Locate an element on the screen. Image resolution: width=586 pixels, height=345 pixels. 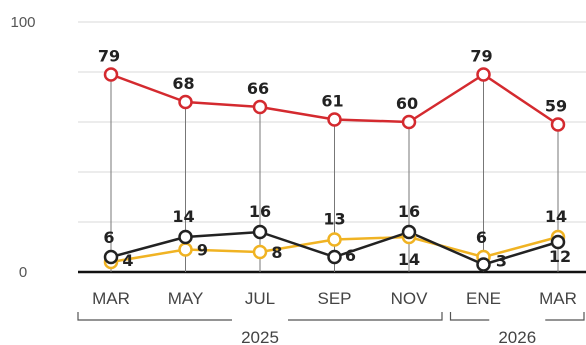
x-tick-label: NOV is located at coordinates (410, 298).